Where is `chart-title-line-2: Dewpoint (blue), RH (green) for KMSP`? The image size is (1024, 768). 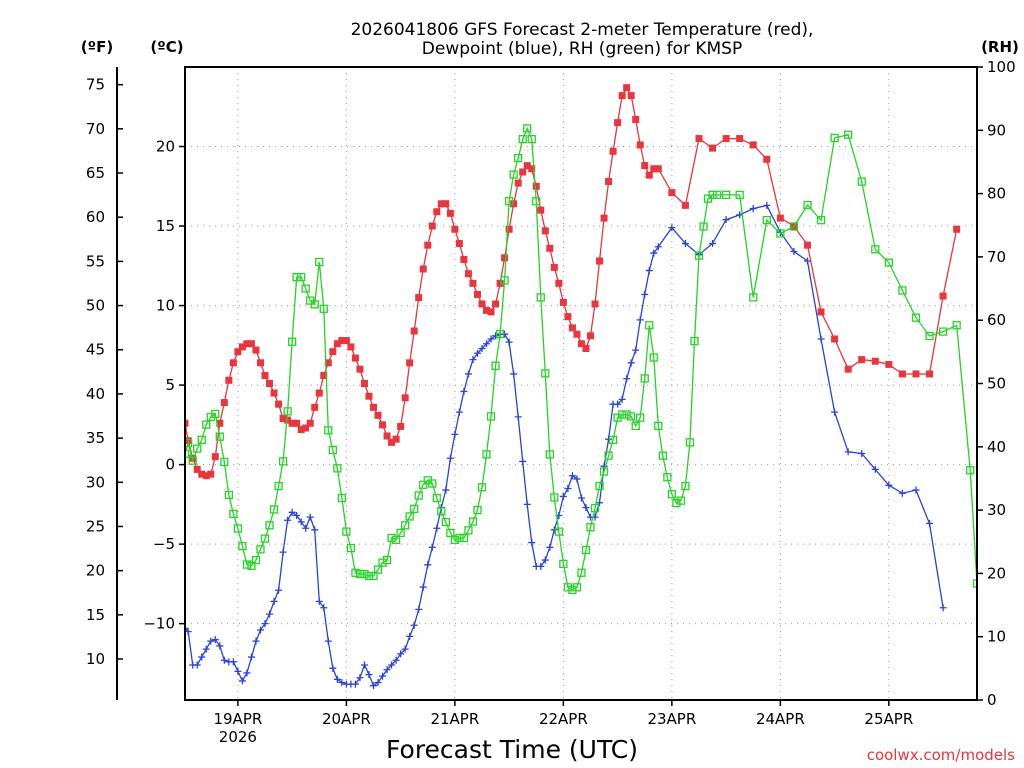 chart-title-line-2: Dewpoint (blue), RH (green) for KMSP is located at coordinates (582, 49).